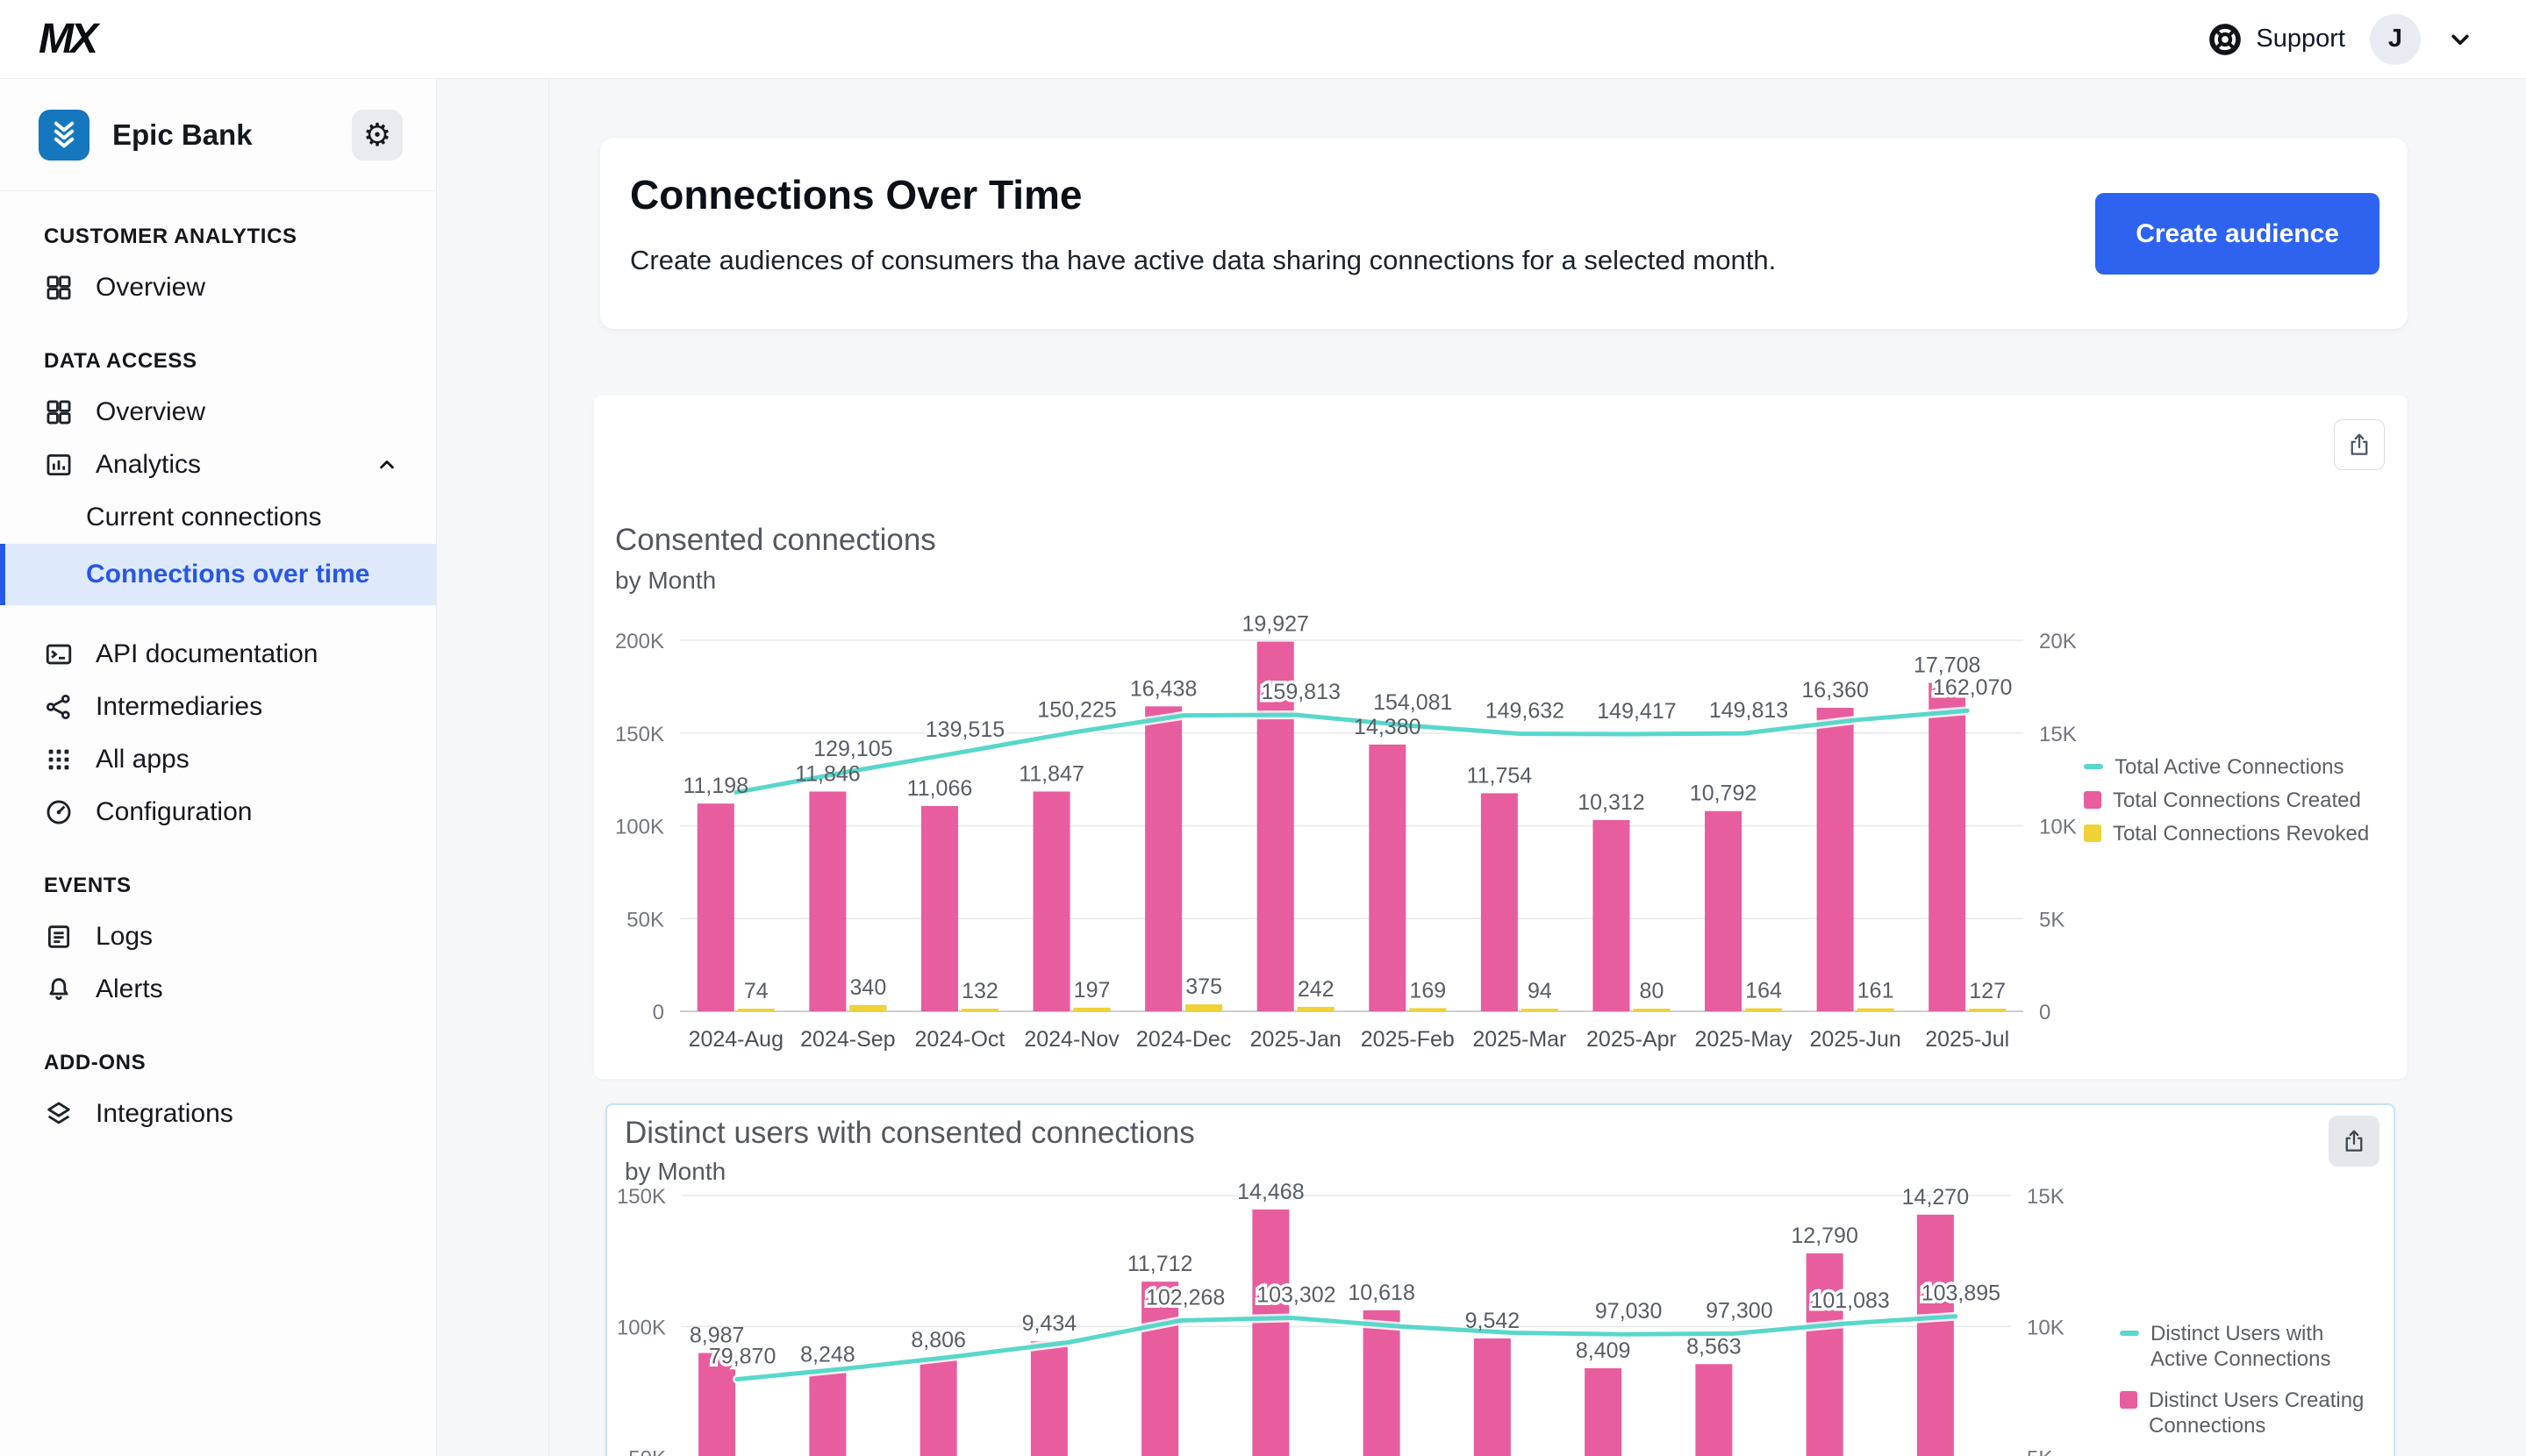 This screenshot has height=1456, width=2526. Describe the element at coordinates (143, 759) in the screenshot. I see `nav-label: All apps` at that location.